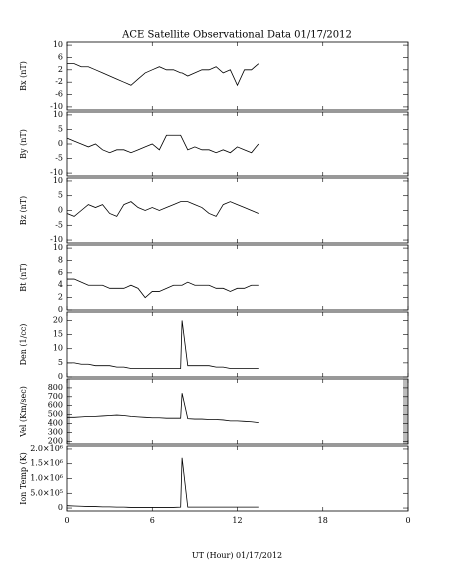  Describe the element at coordinates (23, 478) in the screenshot. I see `y-axis-label: Ion Temp (K)` at that location.